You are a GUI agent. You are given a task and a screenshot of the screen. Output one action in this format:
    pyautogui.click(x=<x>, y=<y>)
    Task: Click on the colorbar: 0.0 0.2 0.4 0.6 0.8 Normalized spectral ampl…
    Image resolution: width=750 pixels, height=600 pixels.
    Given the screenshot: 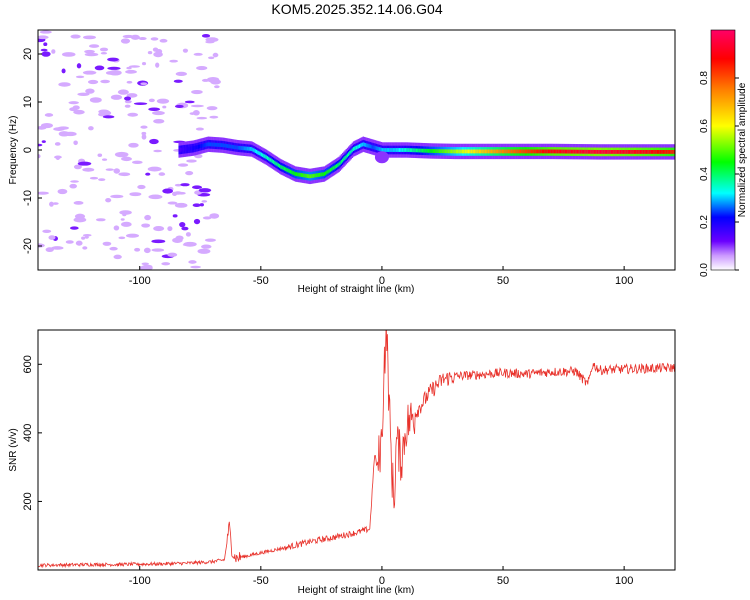 What is the action you would take?
    pyautogui.click(x=723, y=153)
    